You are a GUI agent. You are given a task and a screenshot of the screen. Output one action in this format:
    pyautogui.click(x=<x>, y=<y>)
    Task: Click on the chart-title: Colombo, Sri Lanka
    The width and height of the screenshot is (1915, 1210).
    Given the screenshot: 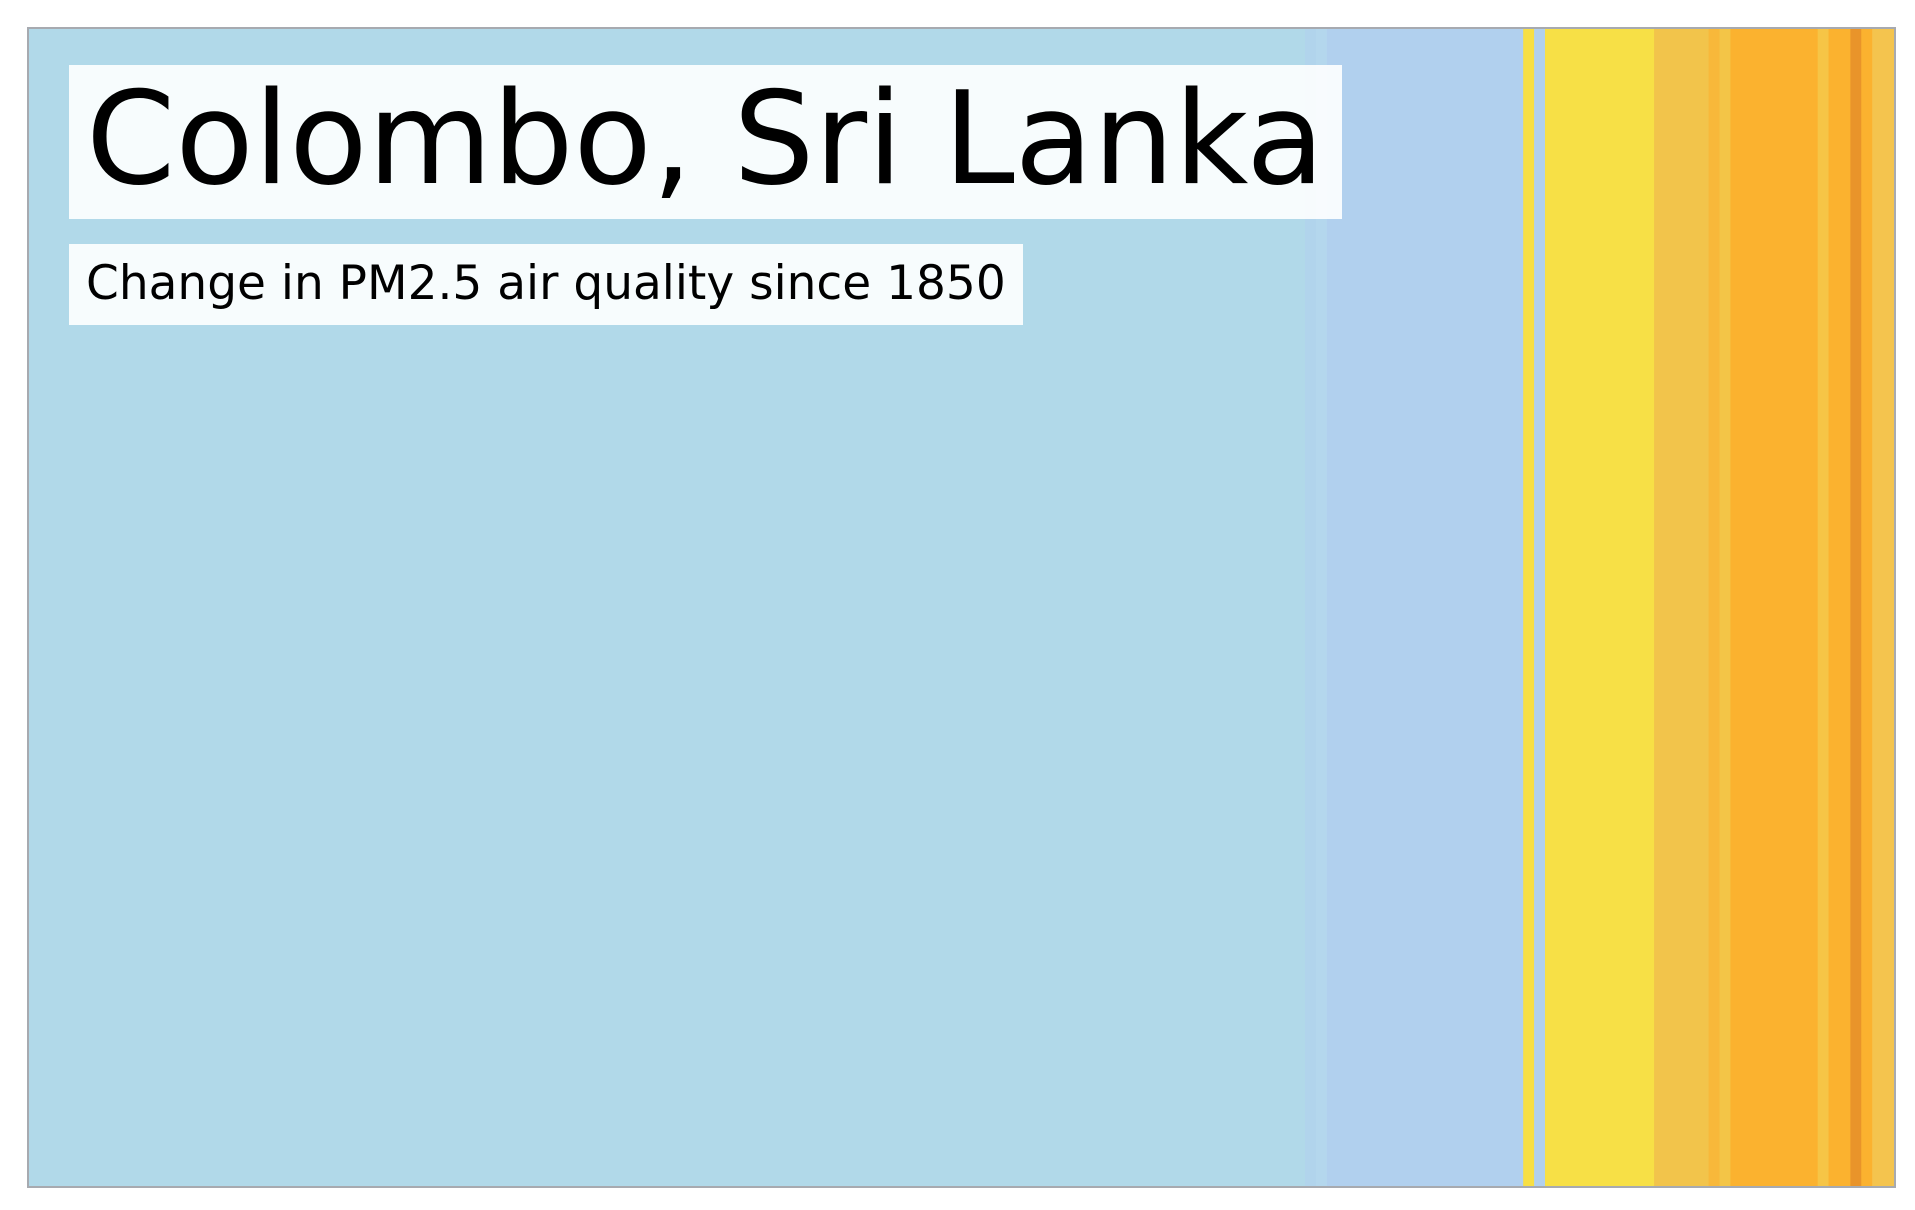 What is the action you would take?
    pyautogui.click(x=705, y=142)
    